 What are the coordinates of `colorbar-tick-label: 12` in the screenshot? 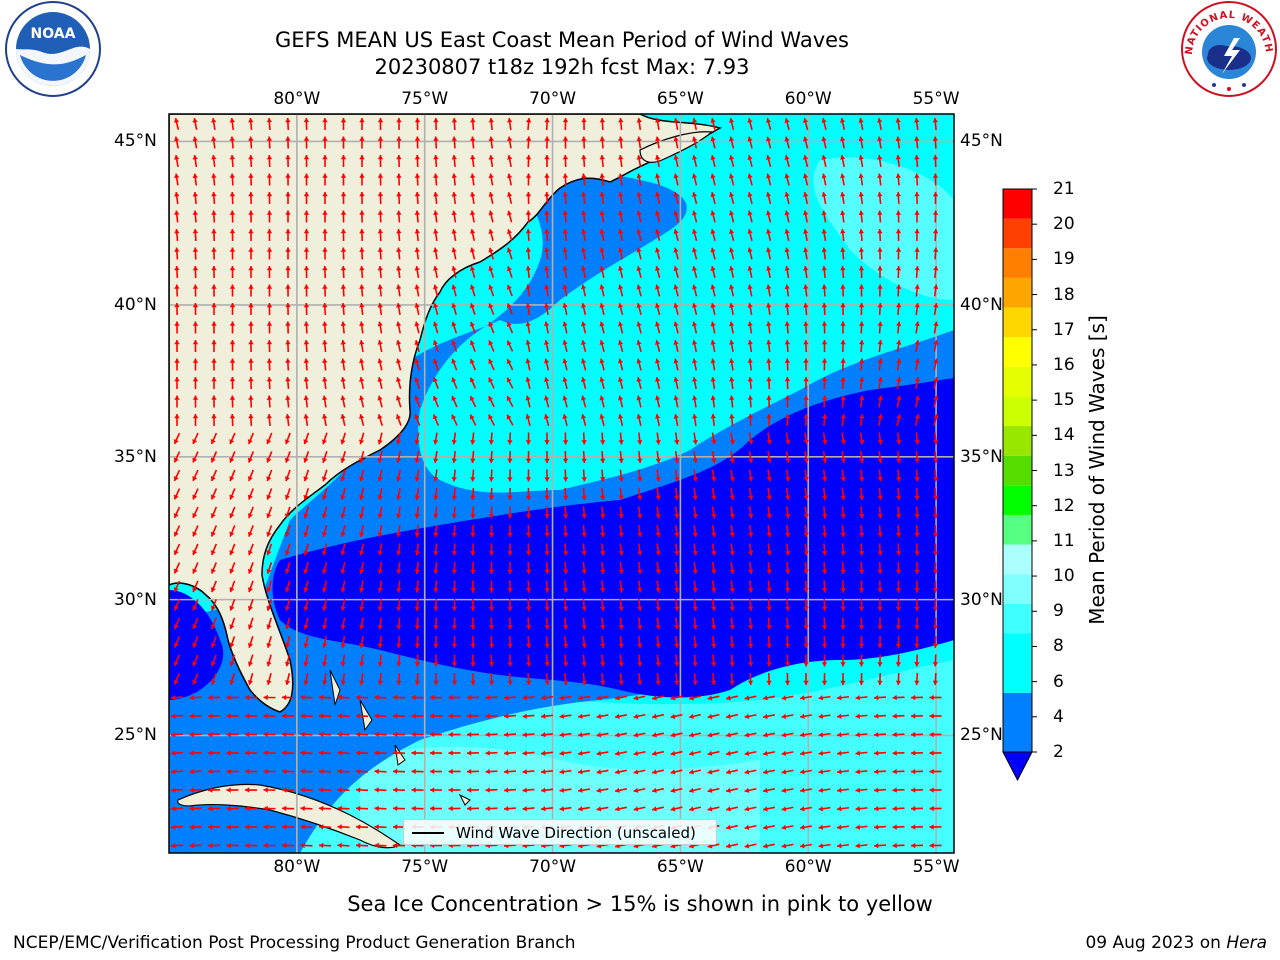 It's located at (1064, 505).